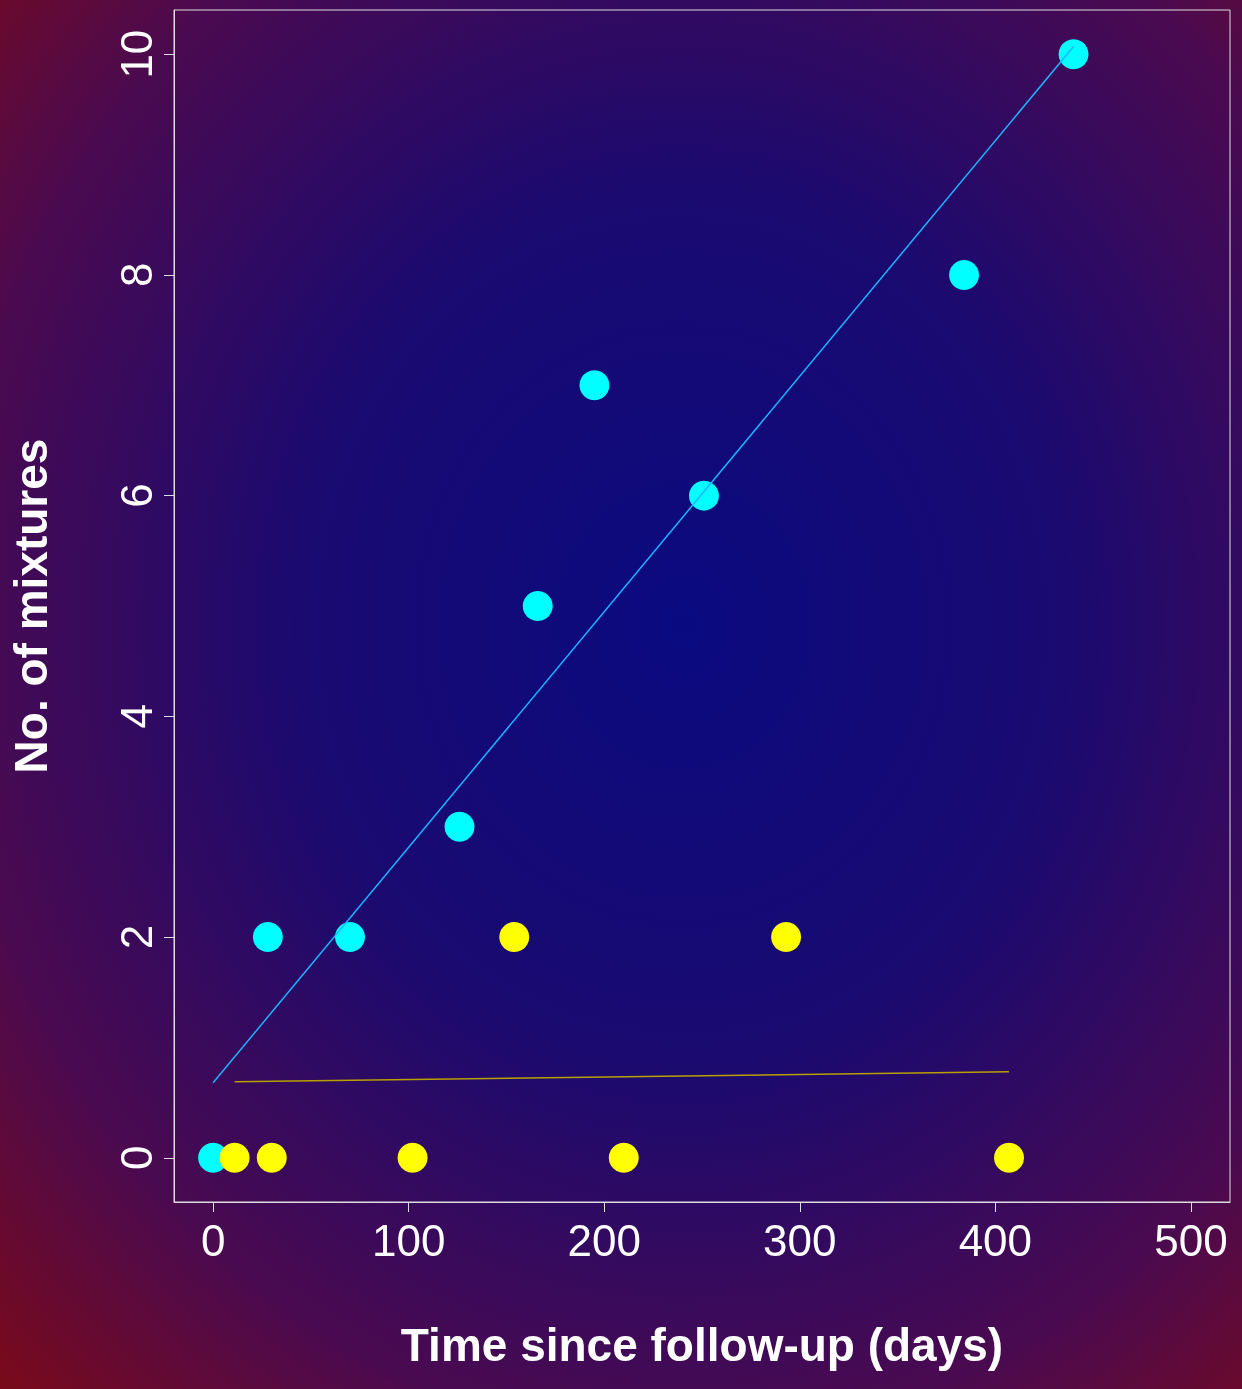 This screenshot has height=1389, width=1242. I want to click on x-tick-label: 0, so click(213, 1240).